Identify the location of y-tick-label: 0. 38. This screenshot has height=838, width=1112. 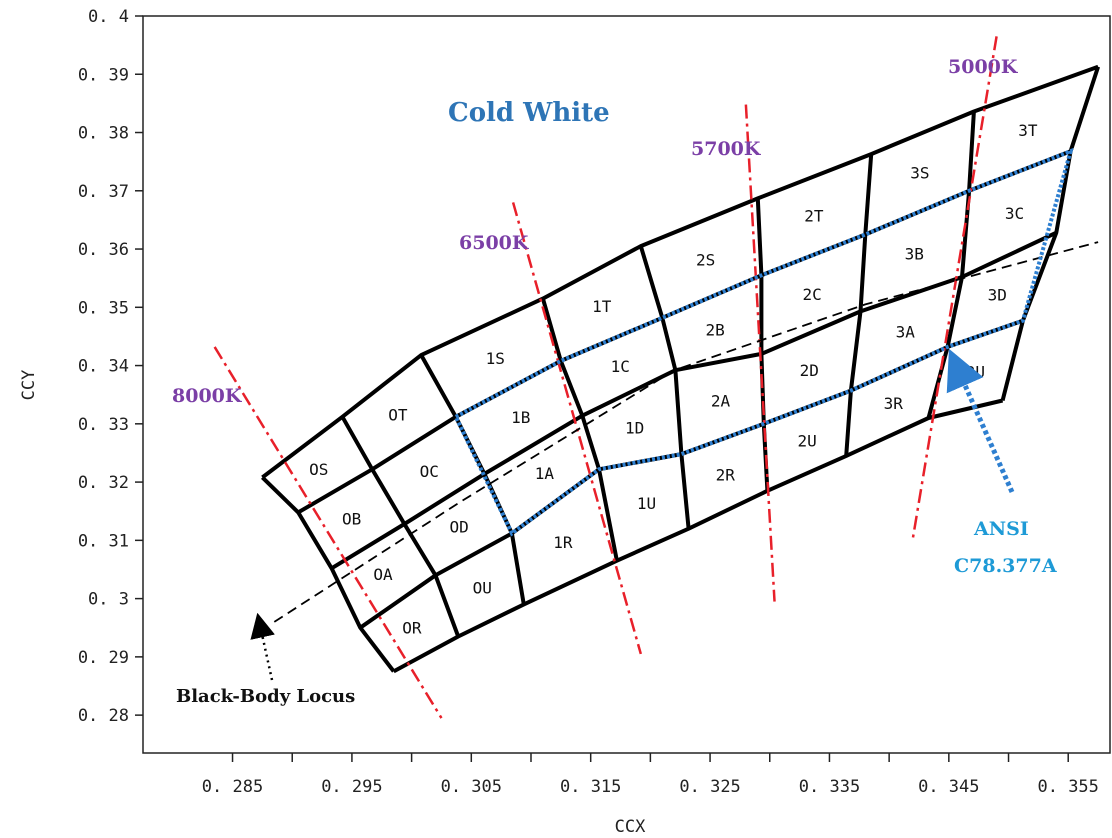
(103, 134).